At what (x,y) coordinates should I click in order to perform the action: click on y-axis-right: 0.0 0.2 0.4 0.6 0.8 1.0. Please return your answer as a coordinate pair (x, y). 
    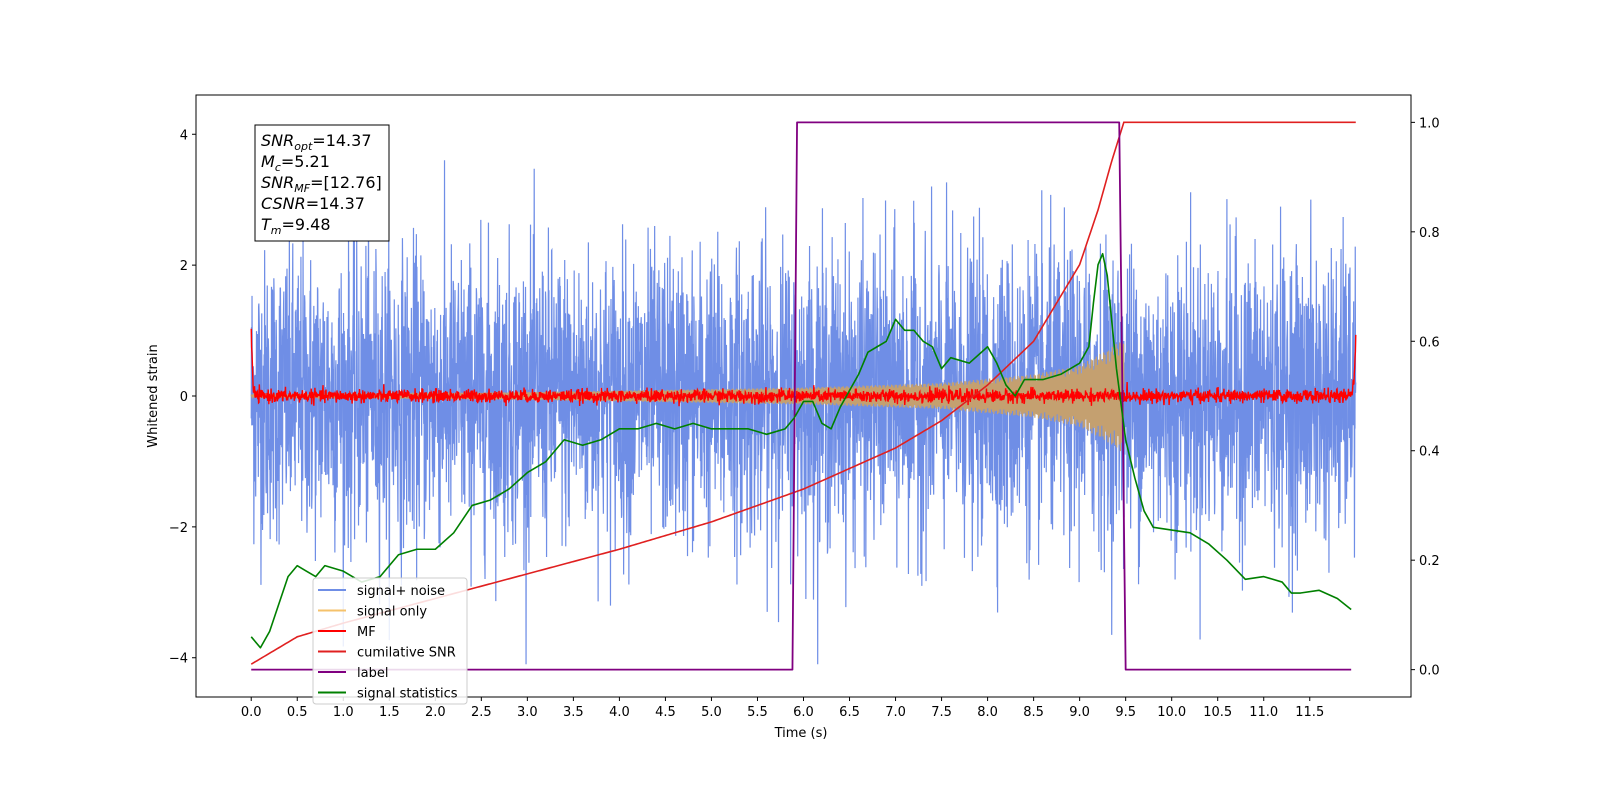
    Looking at the image, I should click on (1425, 397).